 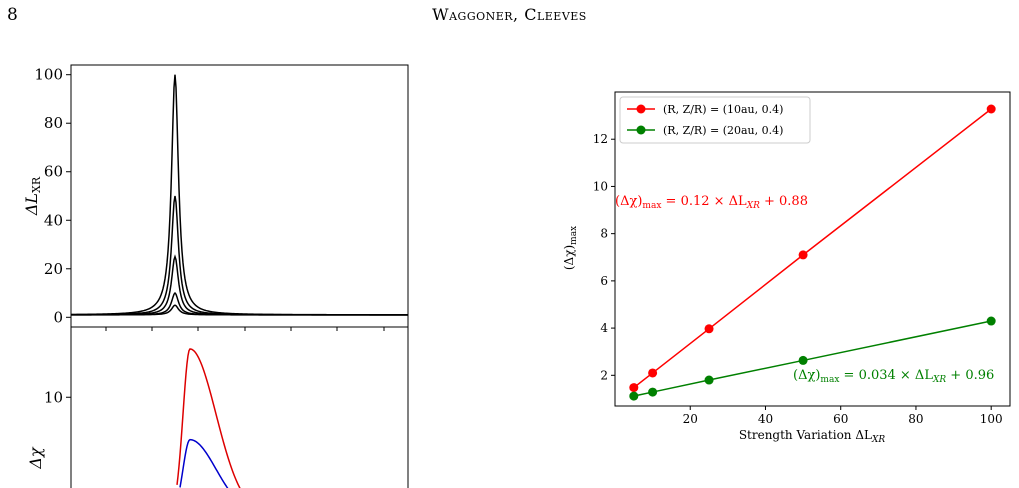 I want to click on page-number: 8, so click(x=12, y=15).